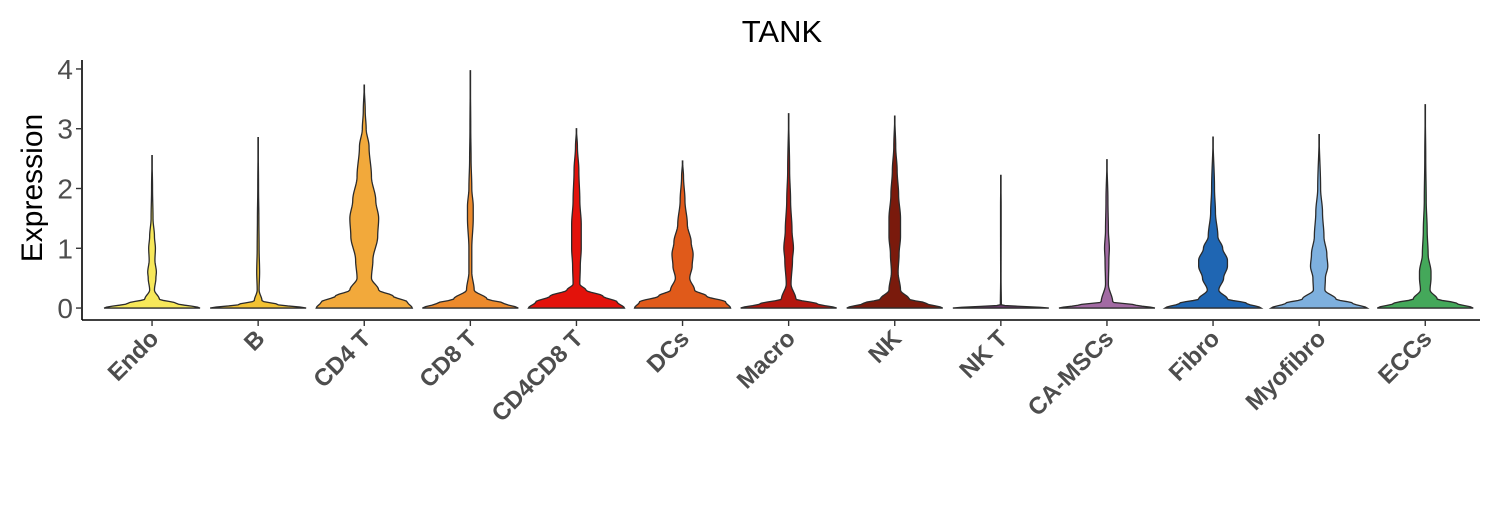  I want to click on violin-endo, so click(152, 231).